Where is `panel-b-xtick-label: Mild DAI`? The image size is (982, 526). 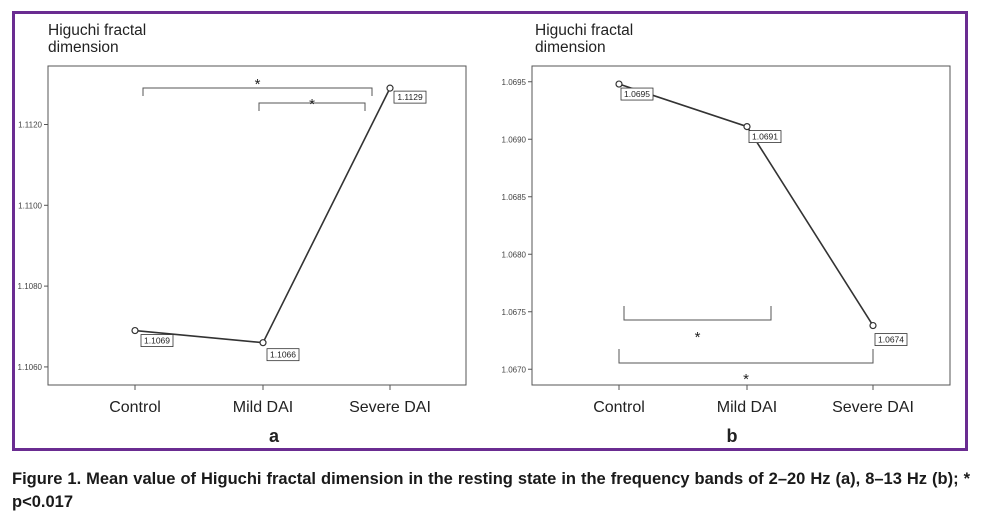 panel-b-xtick-label: Mild DAI is located at coordinates (747, 407).